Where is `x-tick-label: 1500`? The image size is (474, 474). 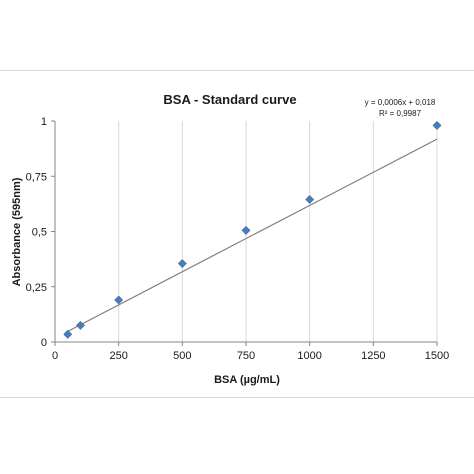 x-tick-label: 1500 is located at coordinates (437, 356).